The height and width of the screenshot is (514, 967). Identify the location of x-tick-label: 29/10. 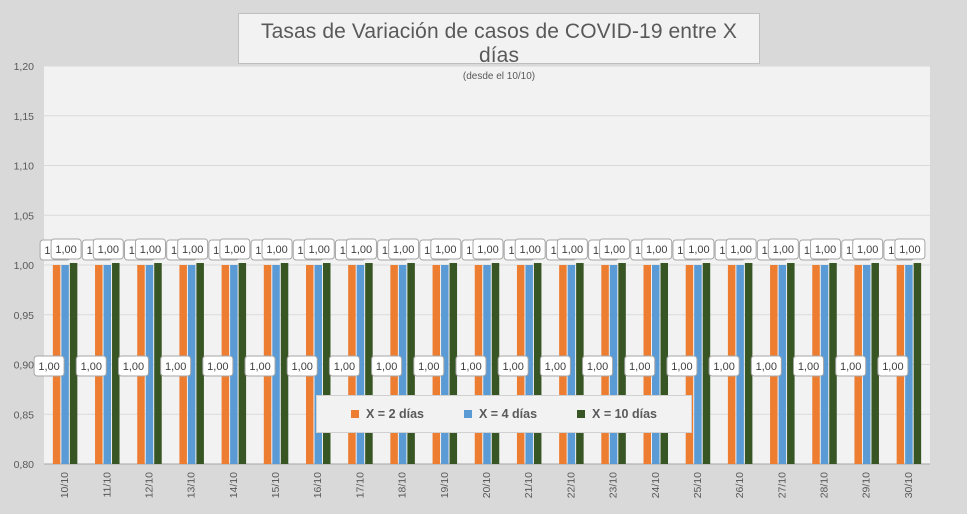
(867, 485).